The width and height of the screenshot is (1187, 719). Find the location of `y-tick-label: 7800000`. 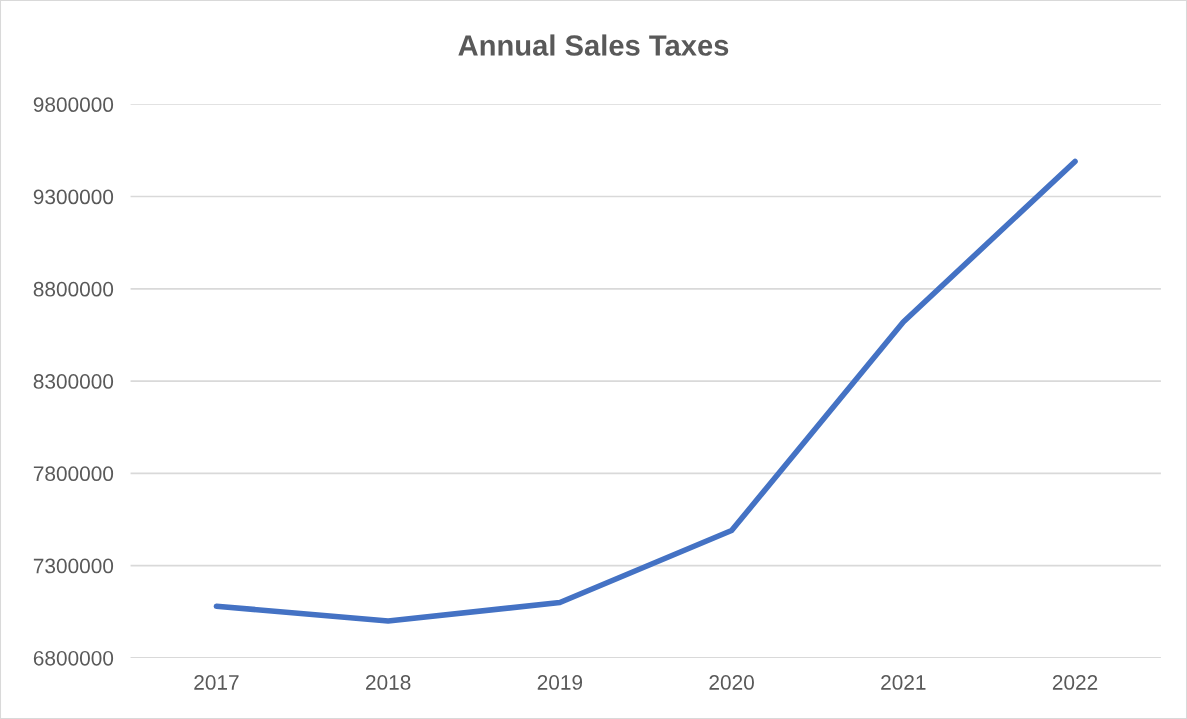

y-tick-label: 7800000 is located at coordinates (73, 474).